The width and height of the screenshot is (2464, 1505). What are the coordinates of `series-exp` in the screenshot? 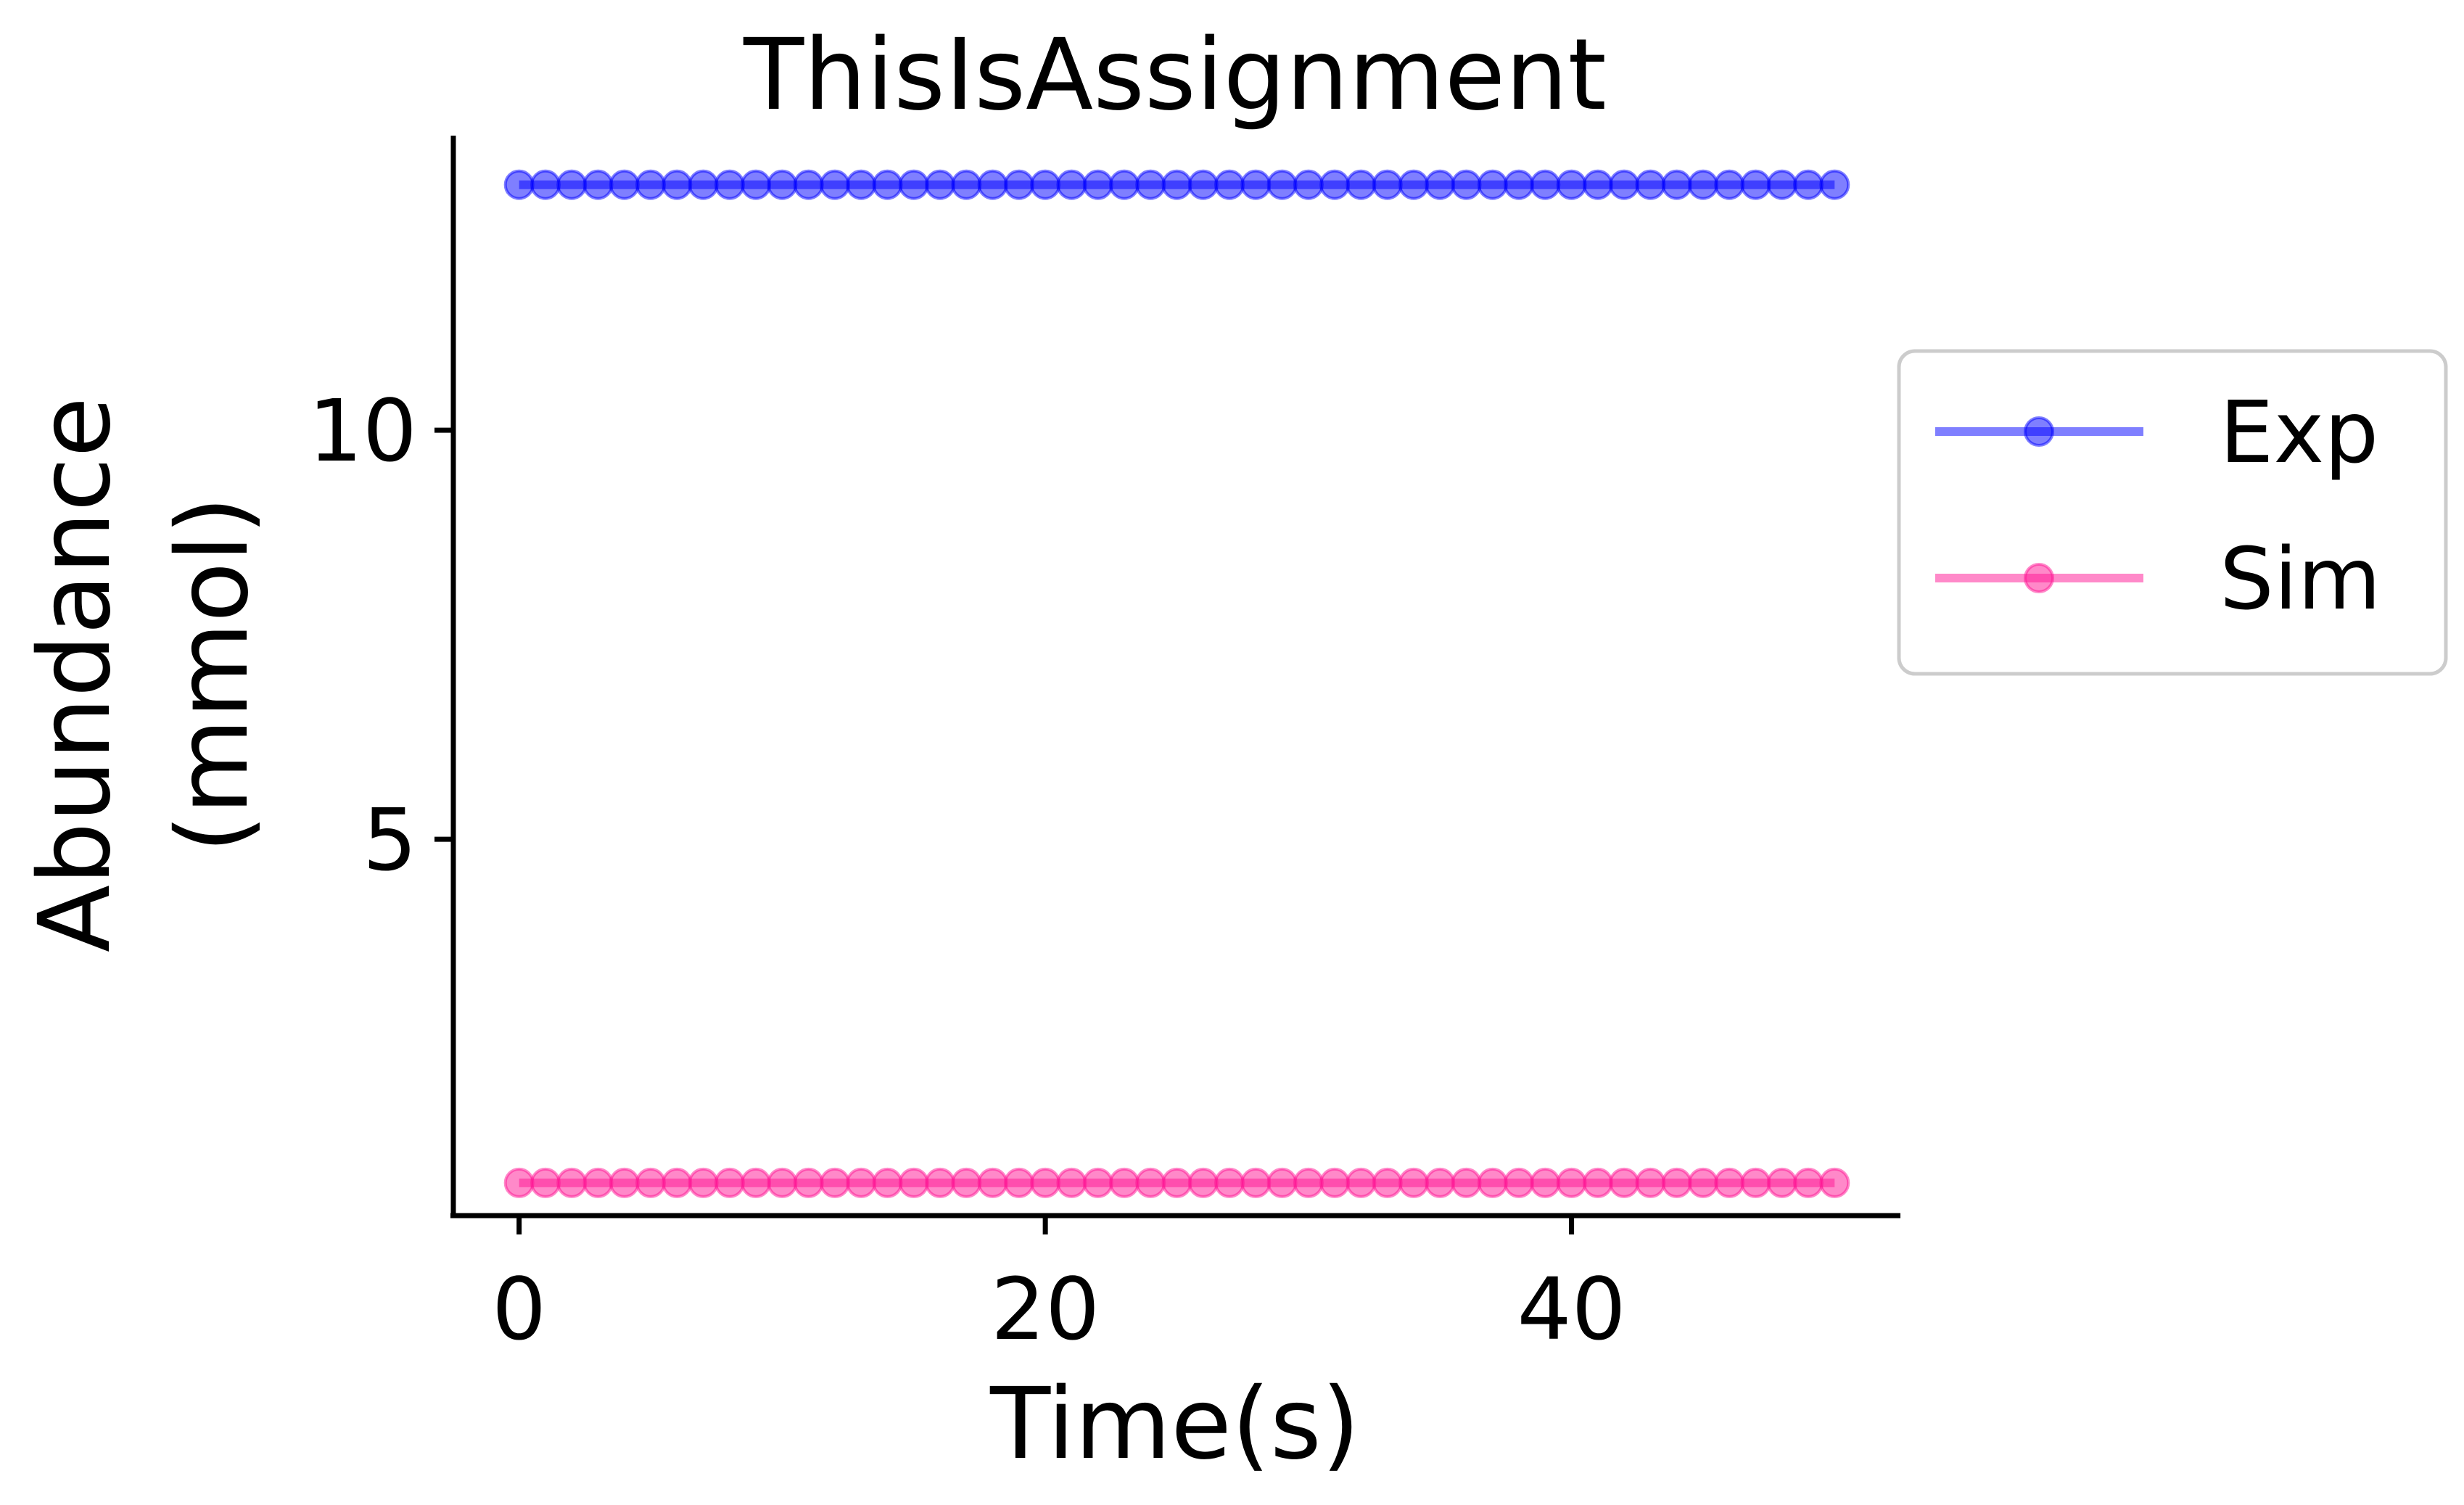 It's located at (1176, 184).